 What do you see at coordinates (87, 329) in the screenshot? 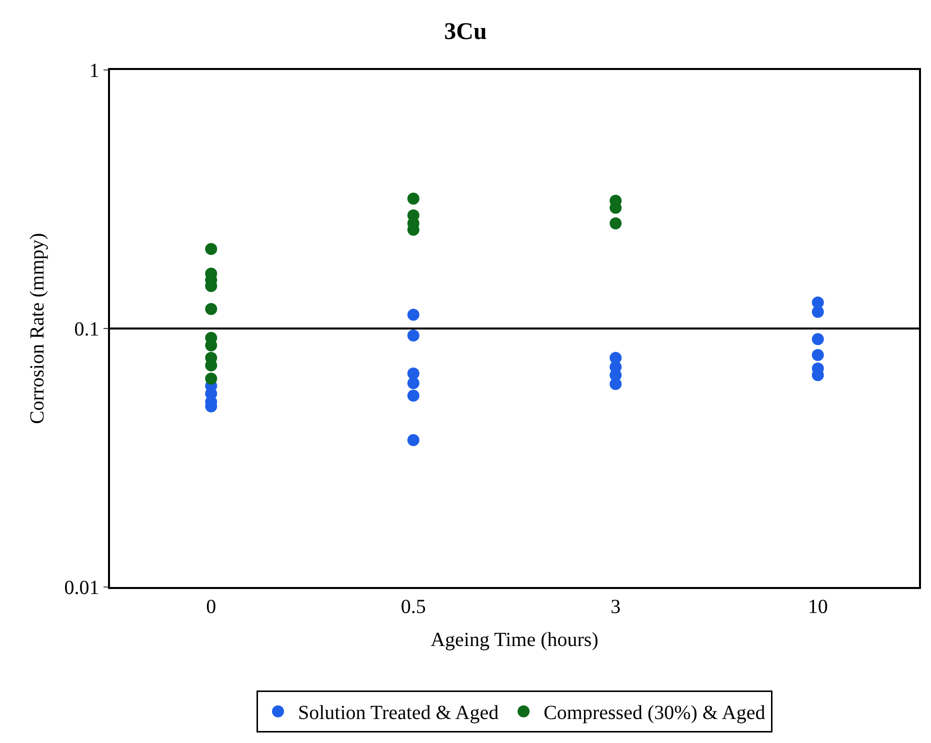
I see `y-tick-label: 0.1` at bounding box center [87, 329].